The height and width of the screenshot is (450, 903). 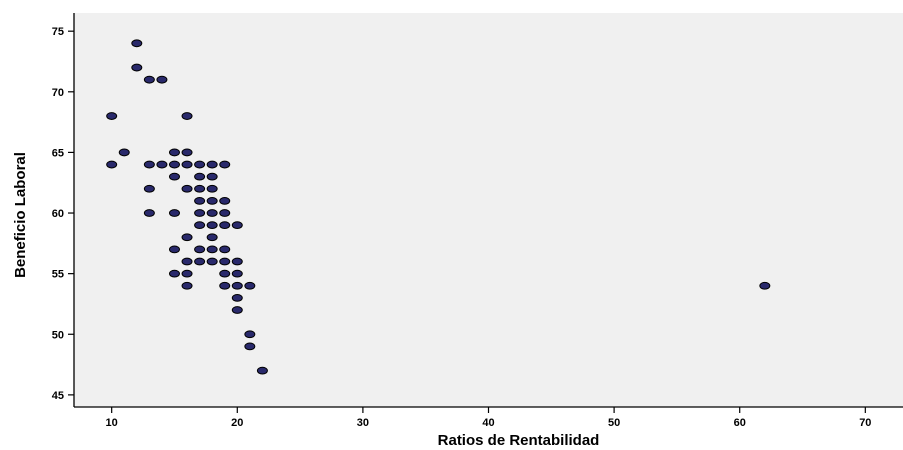 I want to click on x-tick-label: 30, so click(x=363, y=423).